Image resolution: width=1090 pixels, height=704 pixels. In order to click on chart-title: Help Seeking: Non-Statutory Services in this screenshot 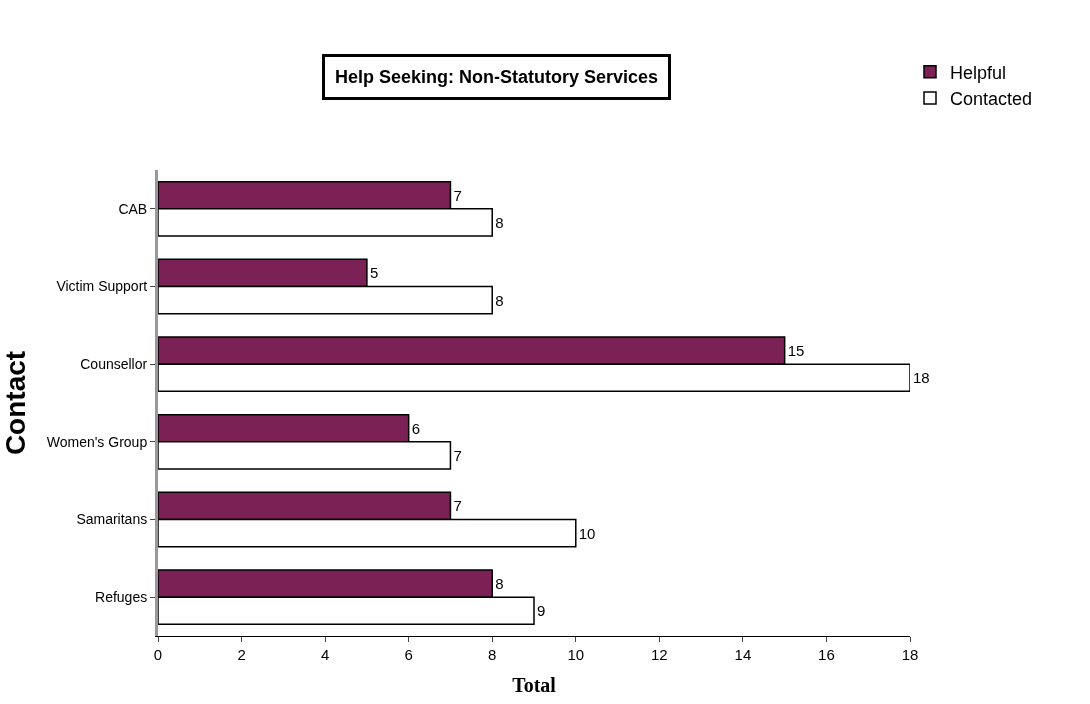, I will do `click(497, 77)`.